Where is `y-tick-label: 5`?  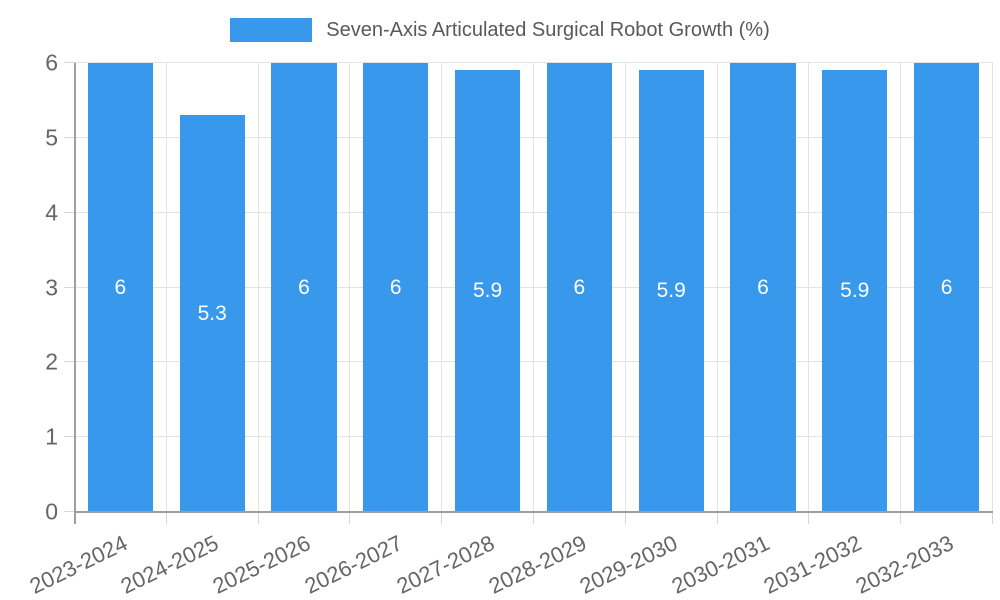
y-tick-label: 5 is located at coordinates (51, 137).